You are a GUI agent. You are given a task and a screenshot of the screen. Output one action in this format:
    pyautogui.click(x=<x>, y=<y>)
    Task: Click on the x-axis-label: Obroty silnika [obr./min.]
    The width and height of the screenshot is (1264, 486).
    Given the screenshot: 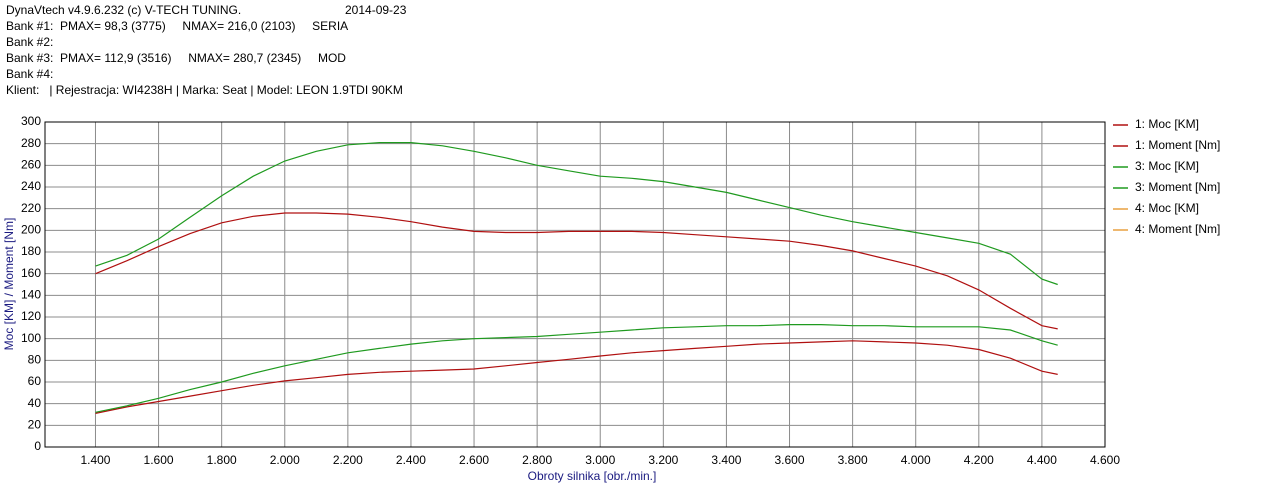 What is the action you would take?
    pyautogui.click(x=592, y=476)
    